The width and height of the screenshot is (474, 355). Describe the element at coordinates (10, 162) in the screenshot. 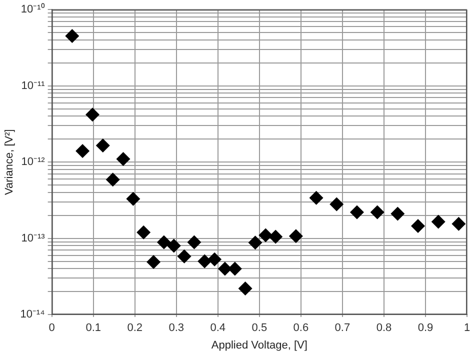

I see `y-axis-title: Variance, [V²]` at that location.